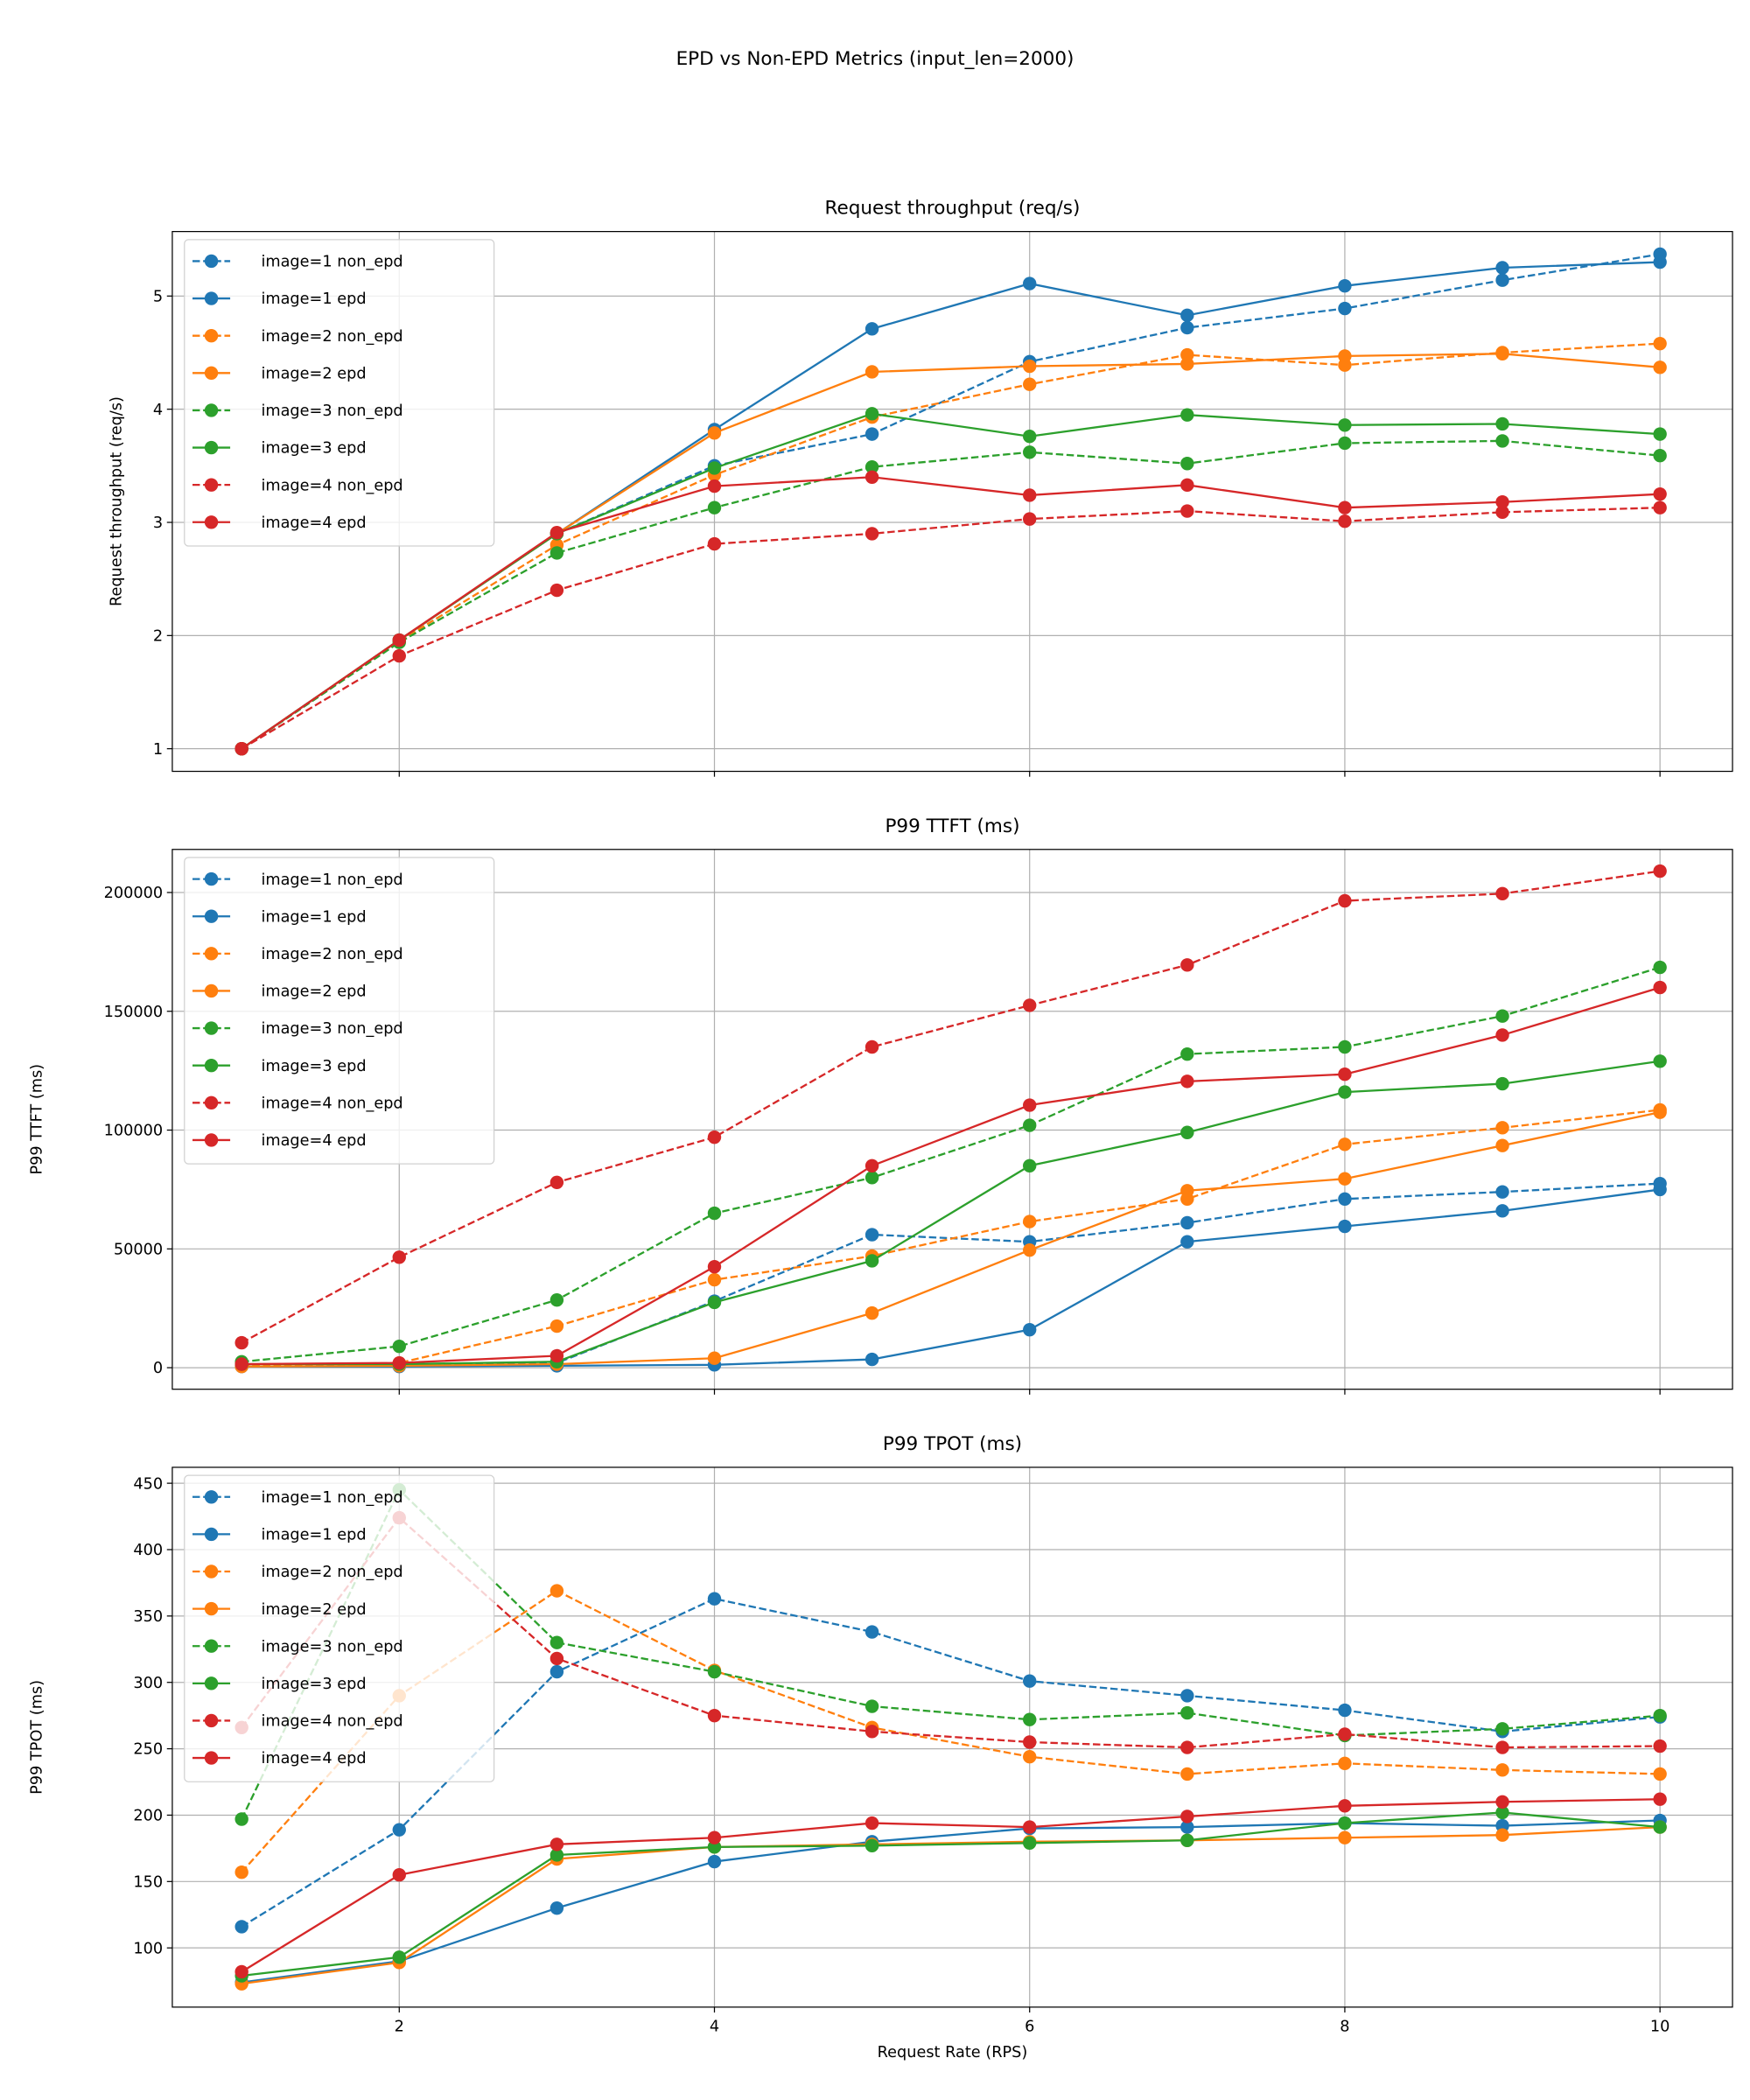 This screenshot has width=1750, height=2100. I want to click on x-tick-label: 8, so click(1344, 2027).